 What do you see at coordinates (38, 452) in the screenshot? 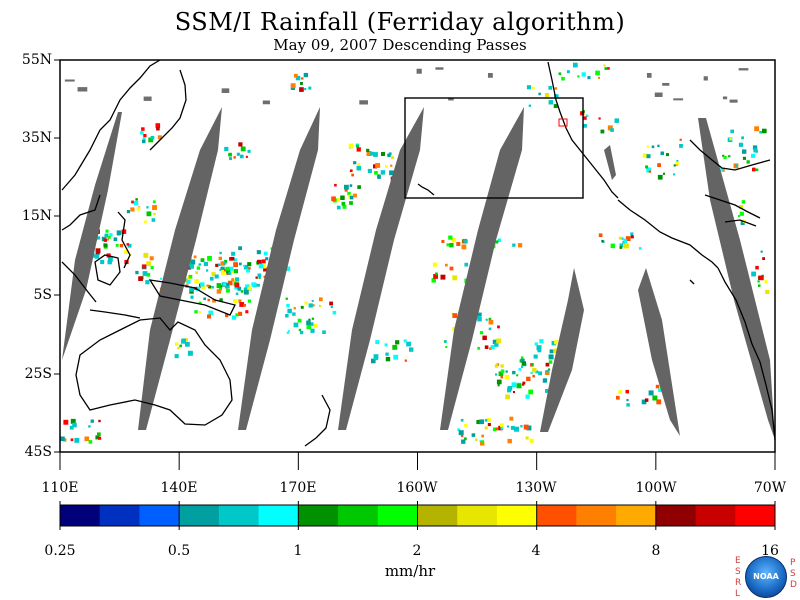
I see `lat-label-45s: 45S` at bounding box center [38, 452].